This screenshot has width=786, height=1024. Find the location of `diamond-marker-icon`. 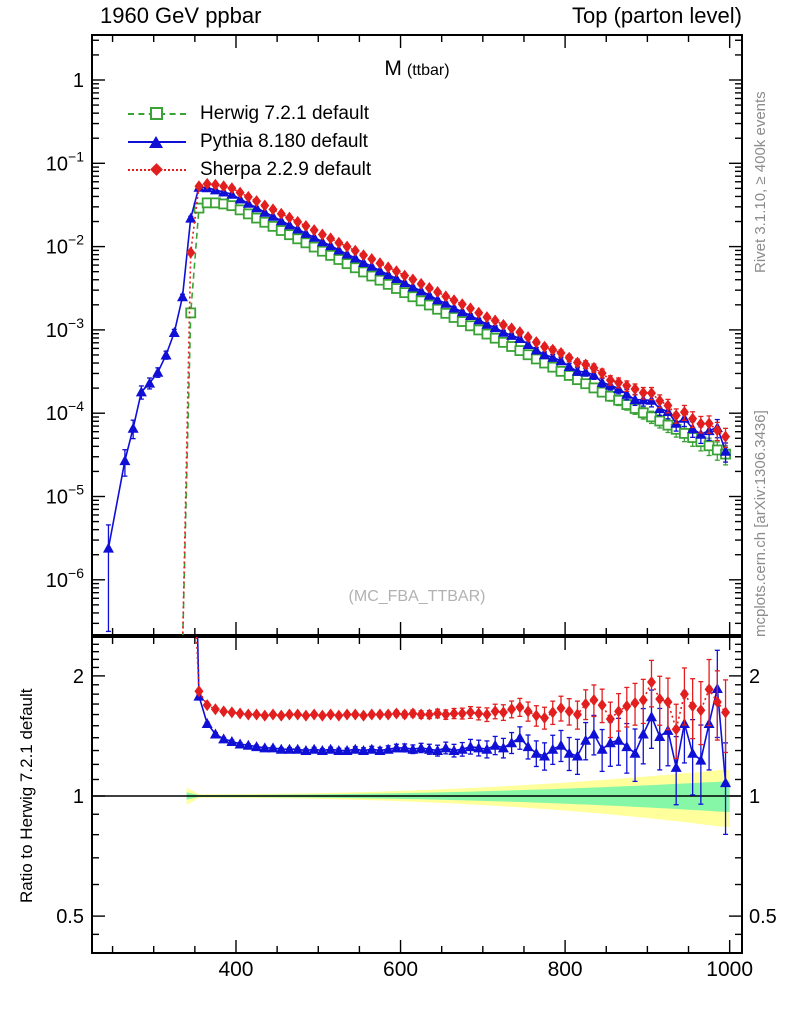

diamond-marker-icon is located at coordinates (156, 169).